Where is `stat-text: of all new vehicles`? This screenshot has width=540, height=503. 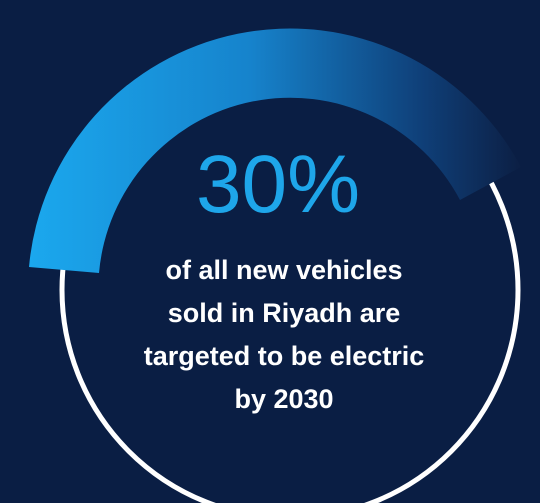 stat-text: of all new vehicles is located at coordinates (283, 270).